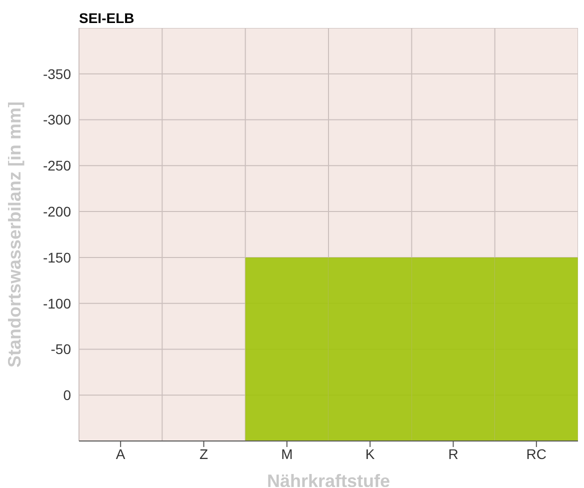 This screenshot has width=584, height=488. What do you see at coordinates (287, 454) in the screenshot?
I see `x-tick-label: M` at bounding box center [287, 454].